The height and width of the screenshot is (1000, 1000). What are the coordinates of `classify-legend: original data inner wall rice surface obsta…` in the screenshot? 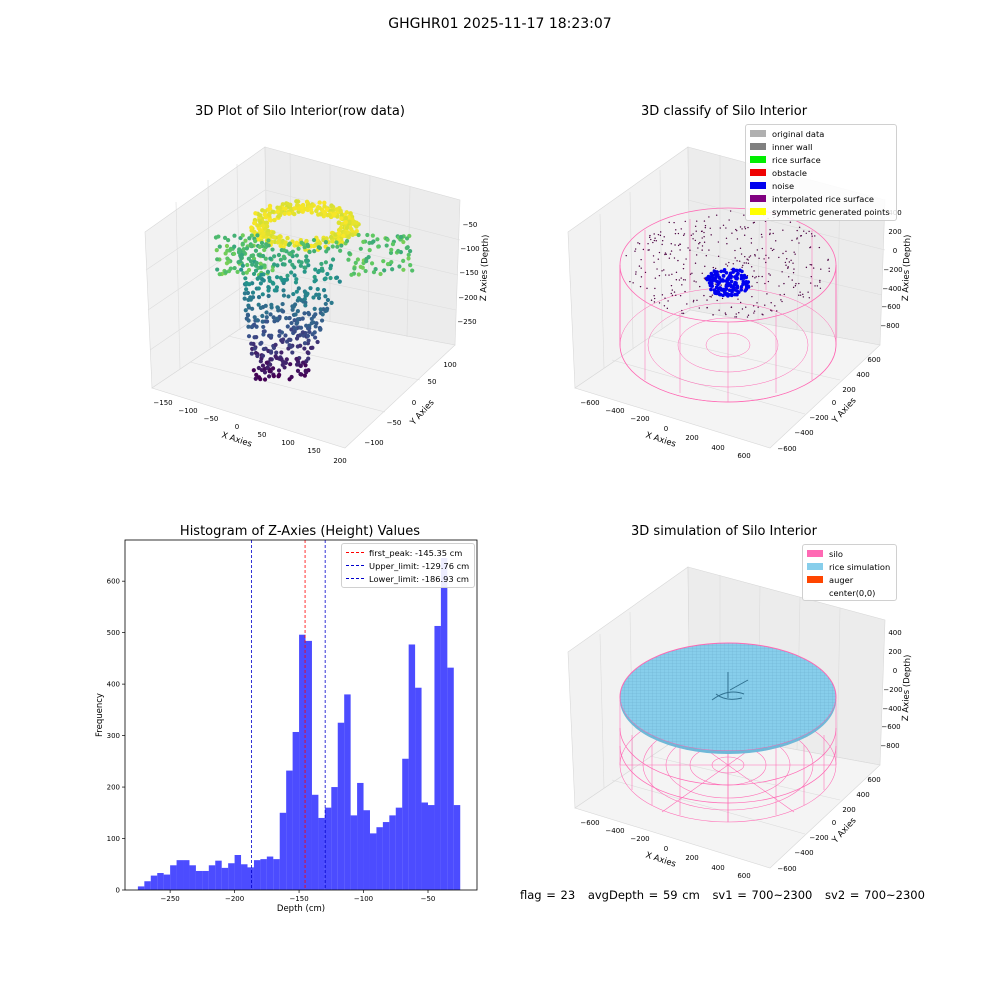 It's located at (821, 172).